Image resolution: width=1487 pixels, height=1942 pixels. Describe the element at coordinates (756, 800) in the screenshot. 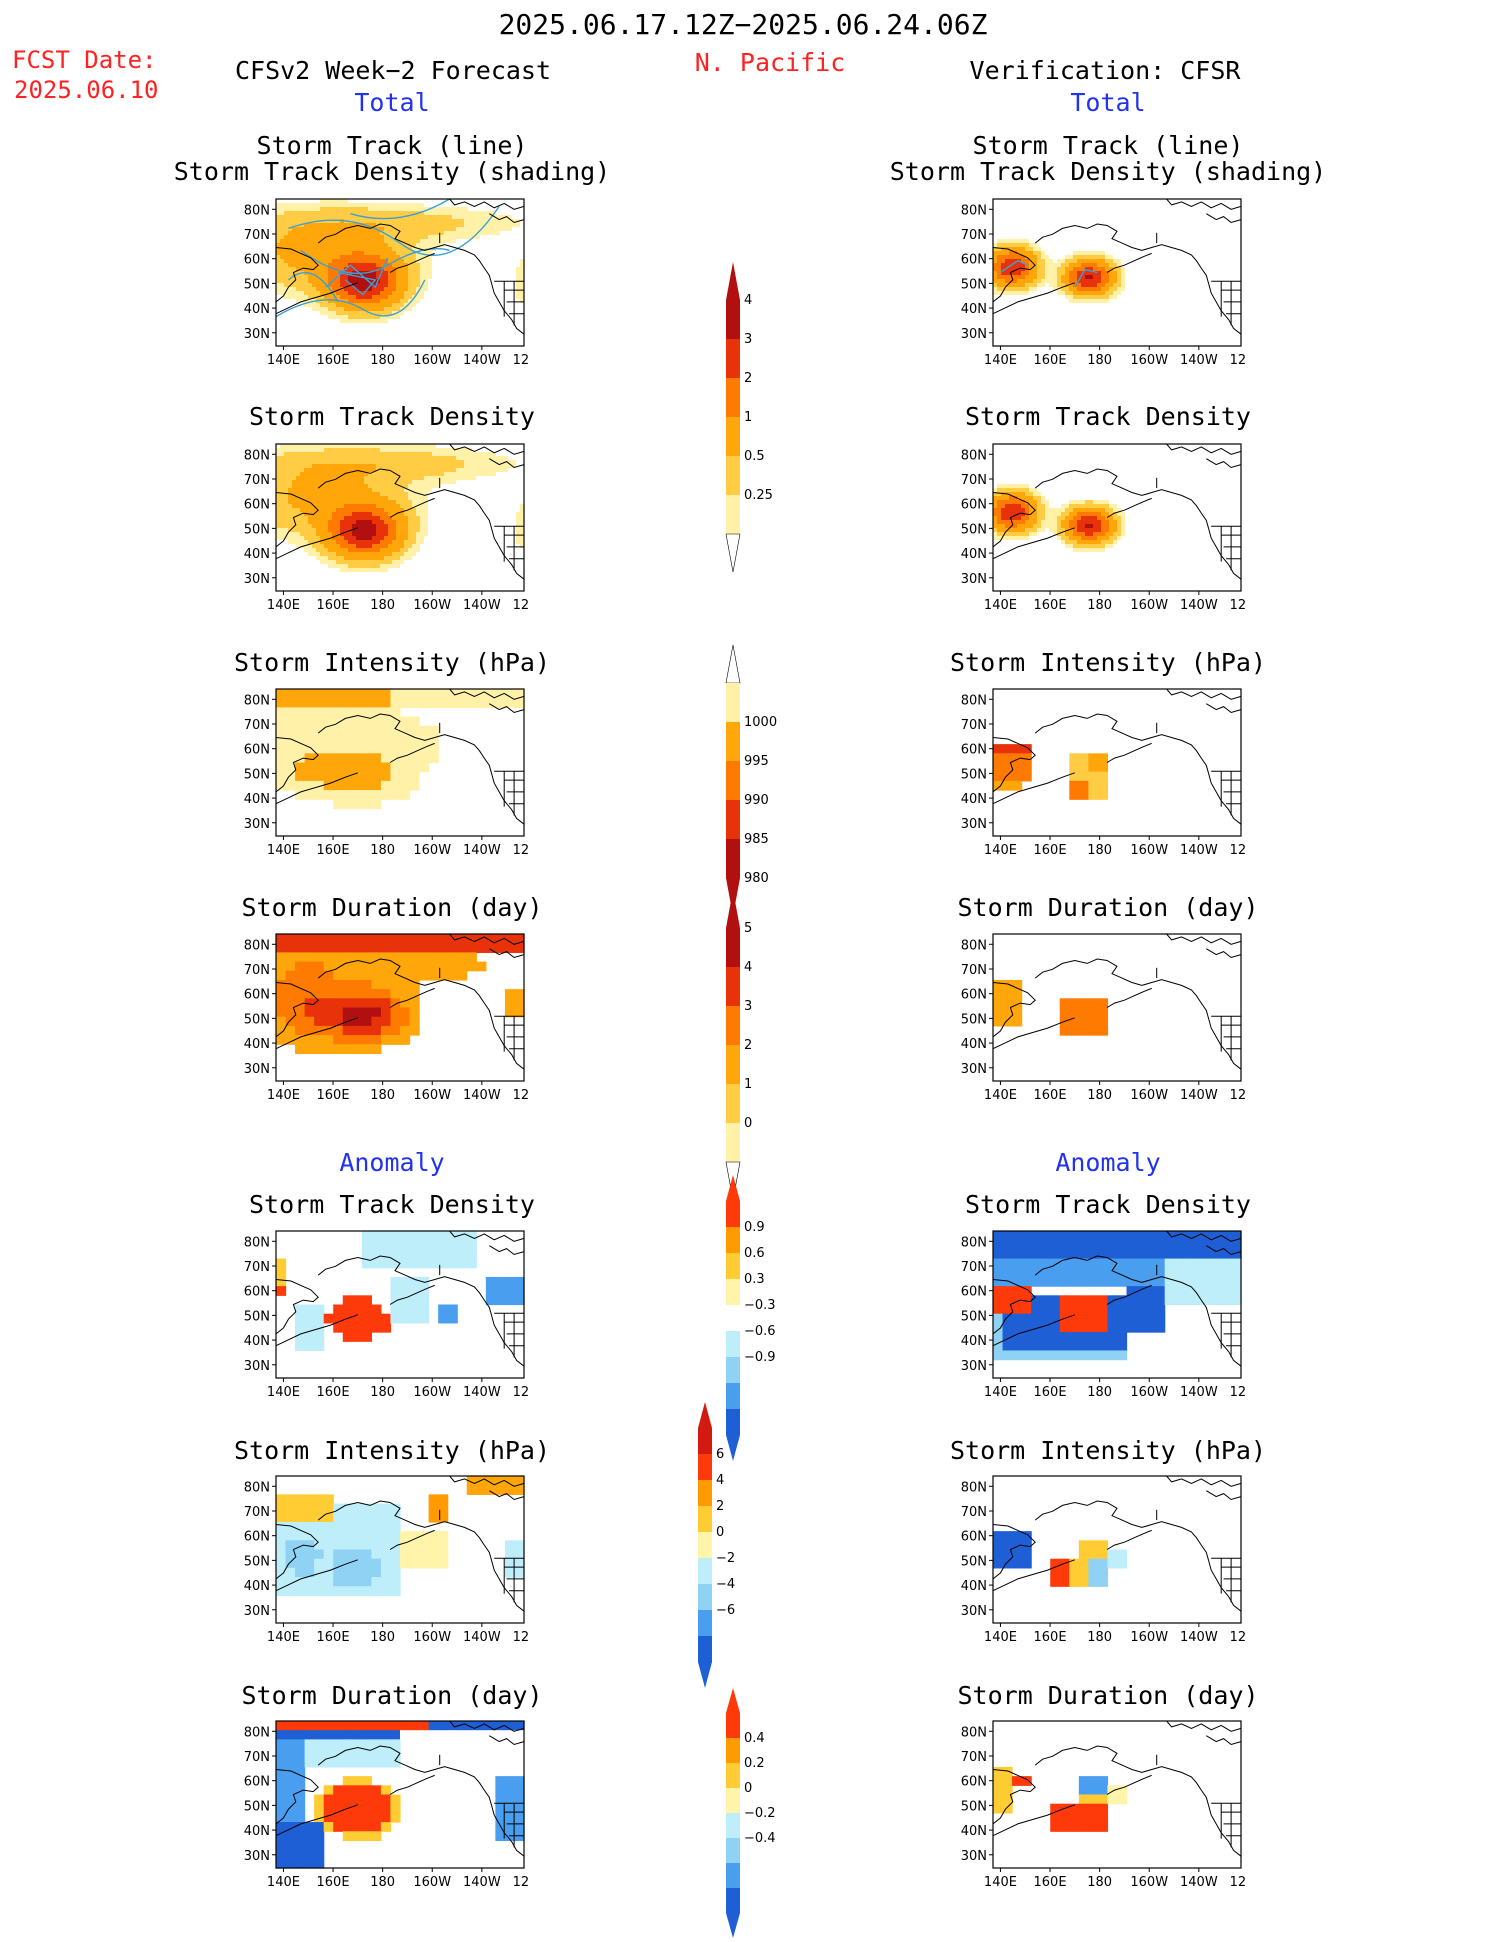

I see `colorbar-label: 990` at that location.